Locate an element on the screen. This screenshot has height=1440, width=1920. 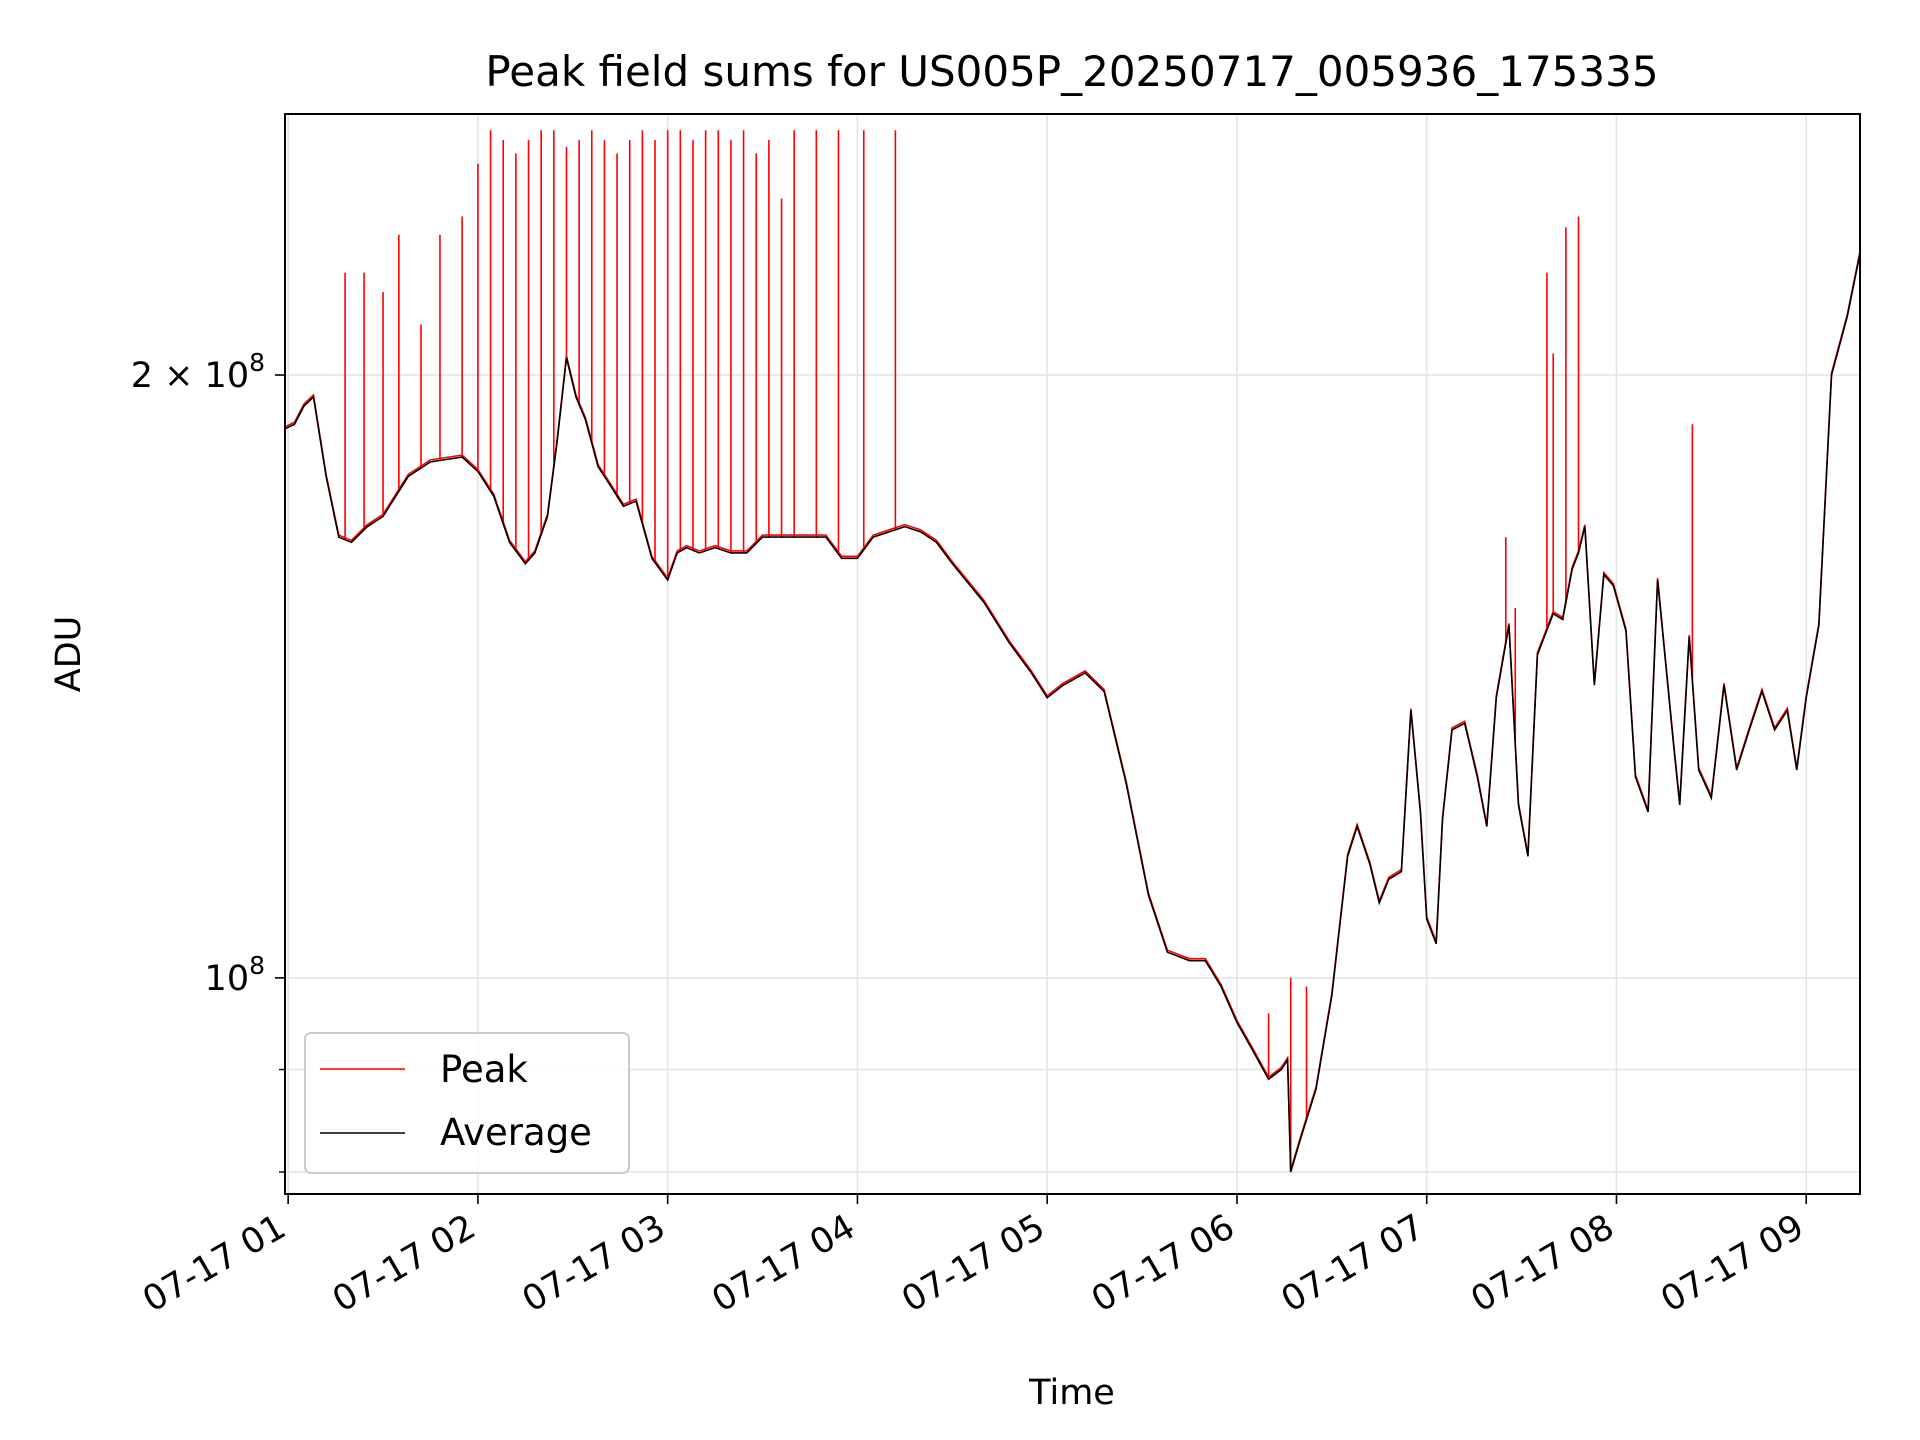
x-axis-label: Time is located at coordinates (1071, 1393).